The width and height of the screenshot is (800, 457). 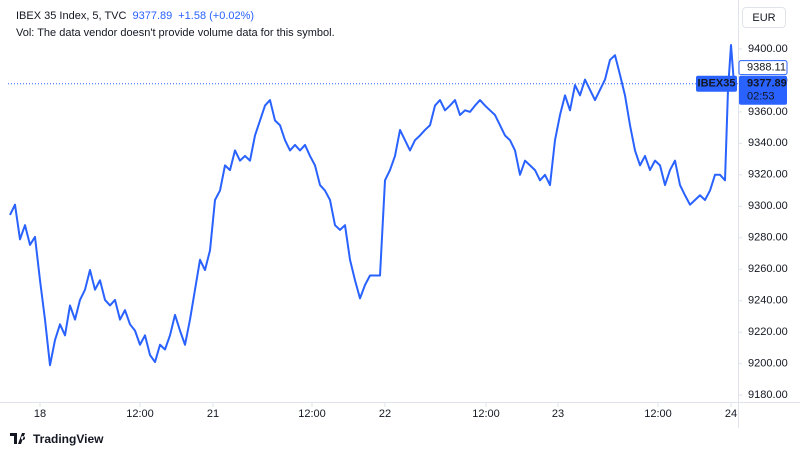 What do you see at coordinates (731, 414) in the screenshot?
I see `x-tick-label: 24` at bounding box center [731, 414].